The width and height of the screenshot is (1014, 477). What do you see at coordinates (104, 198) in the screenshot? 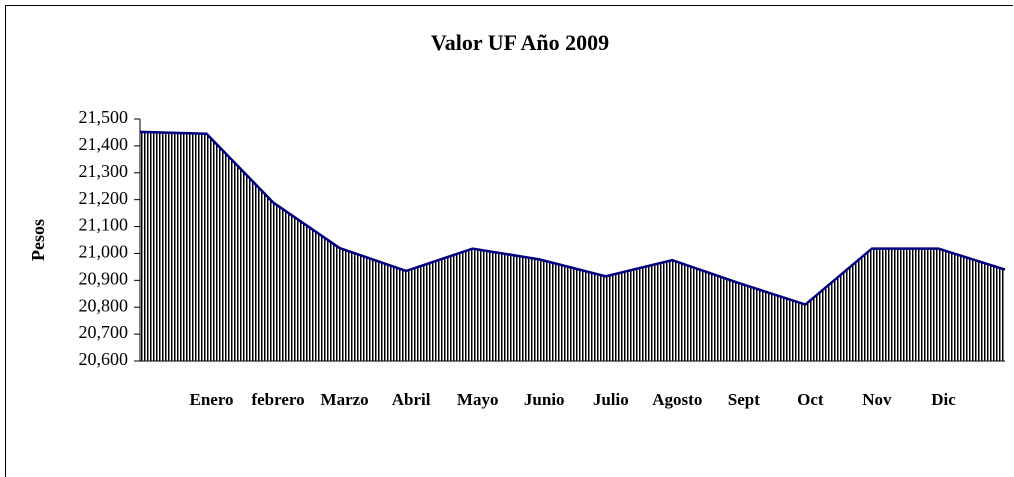
I see `y-tick-label: 21,200` at bounding box center [104, 198].